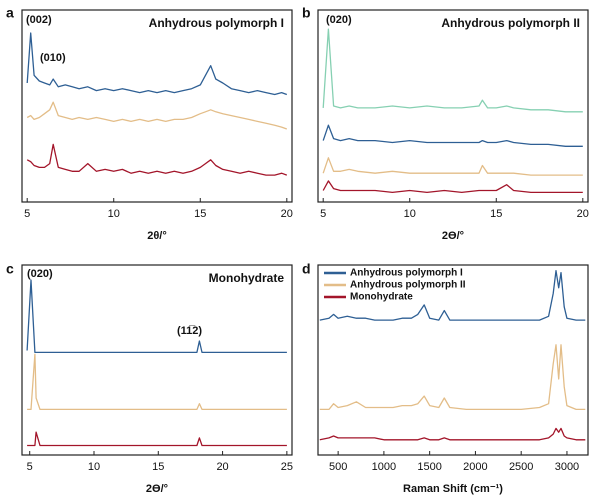  I want to click on x-tick-label: 1000, so click(384, 467).